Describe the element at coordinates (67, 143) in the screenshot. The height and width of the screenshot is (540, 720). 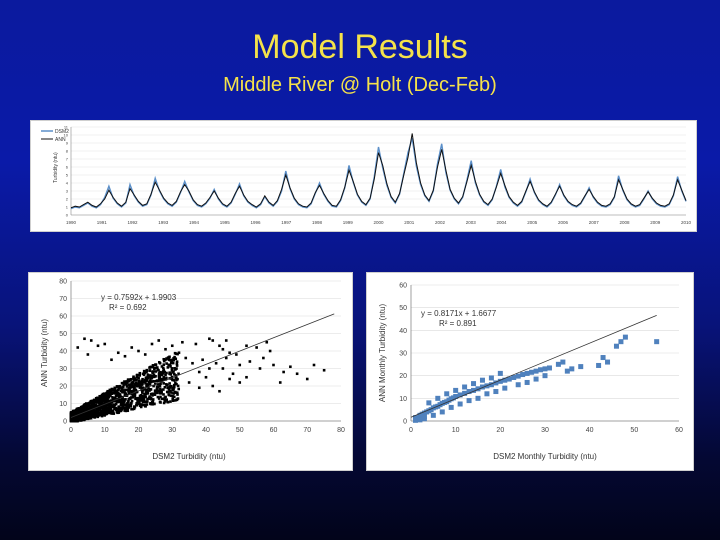
I see `y-tick-label: 9` at that location.